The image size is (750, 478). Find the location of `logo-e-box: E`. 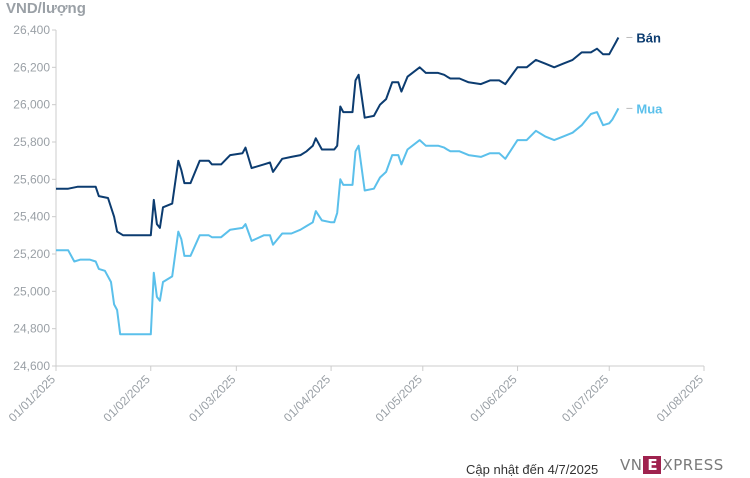

logo-e-box: E is located at coordinates (652, 465).